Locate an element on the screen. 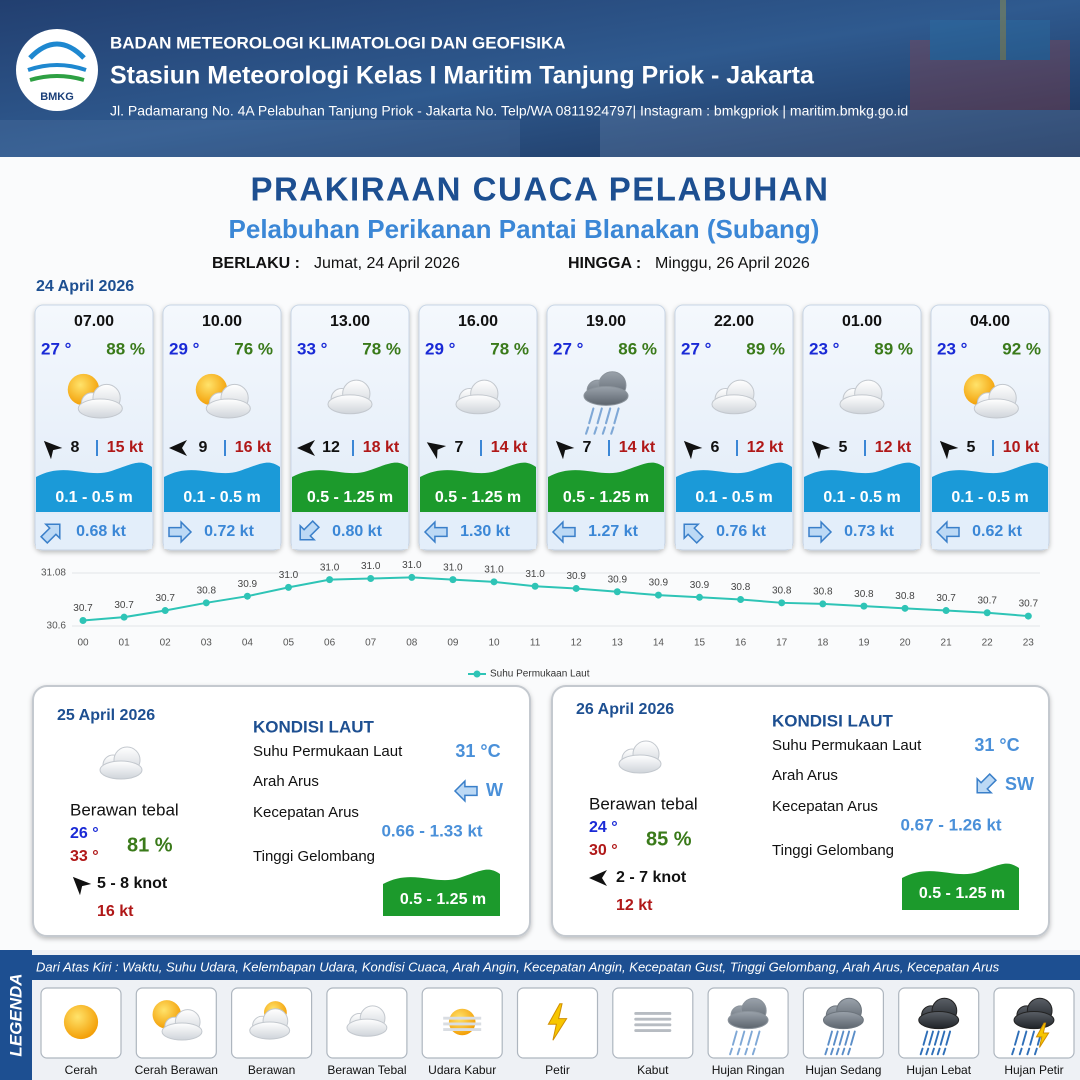 Image resolution: width=1080 pixels, height=1080 pixels. legend-strip is located at coordinates (16, 1015).